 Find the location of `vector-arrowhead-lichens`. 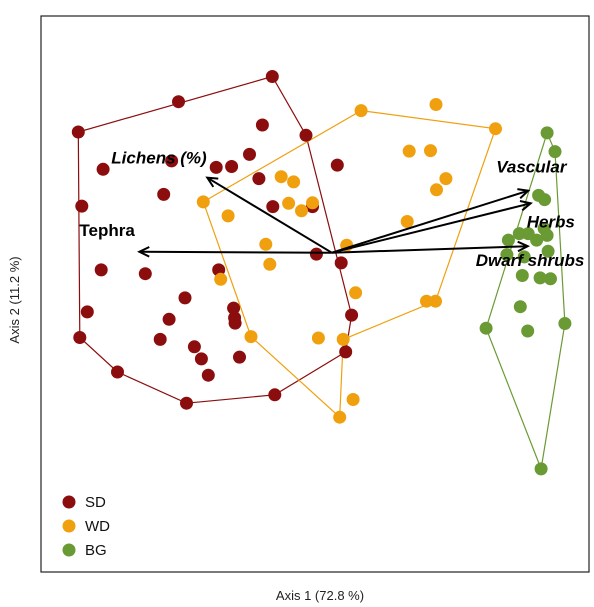

vector-arrowhead-lichens is located at coordinates (212, 182).